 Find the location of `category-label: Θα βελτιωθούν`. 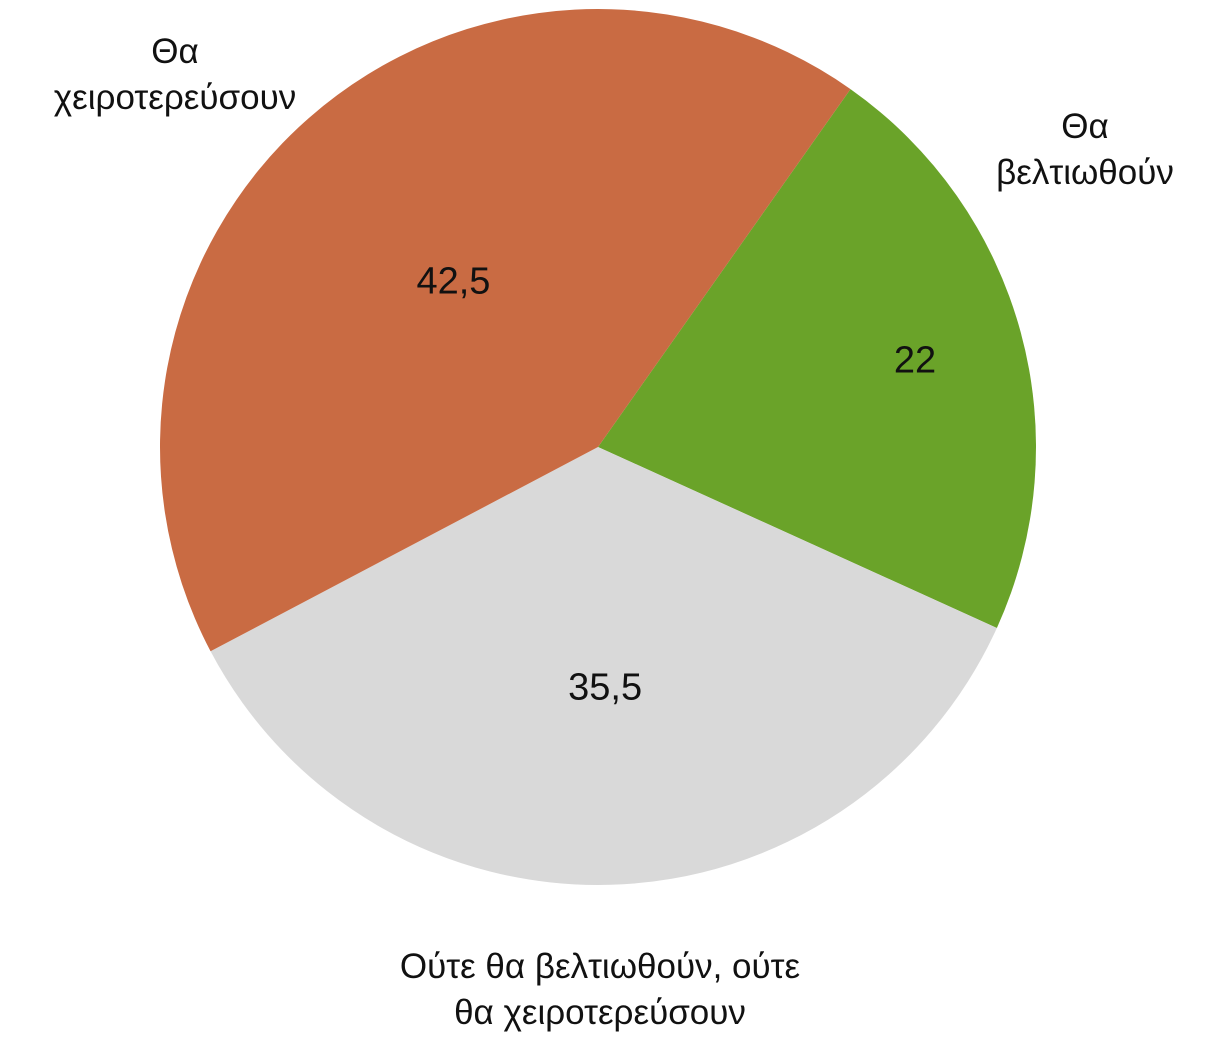

category-label: Θα βελτιωθούν is located at coordinates (1085, 149).